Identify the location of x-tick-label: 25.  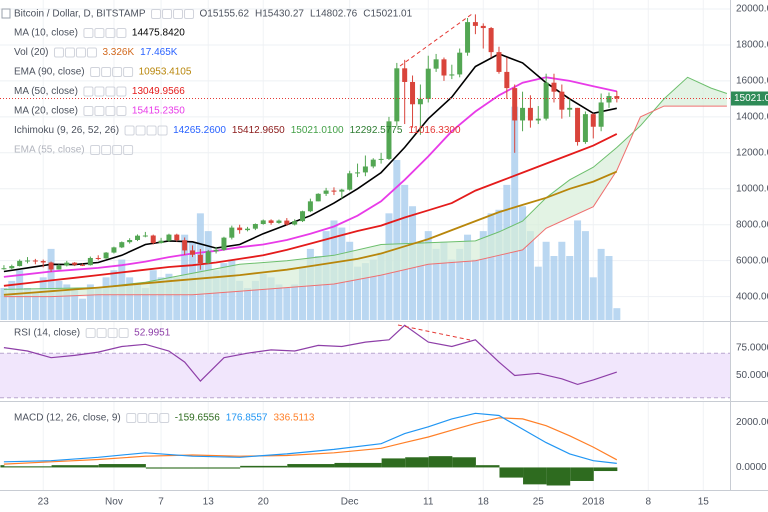
(539, 502).